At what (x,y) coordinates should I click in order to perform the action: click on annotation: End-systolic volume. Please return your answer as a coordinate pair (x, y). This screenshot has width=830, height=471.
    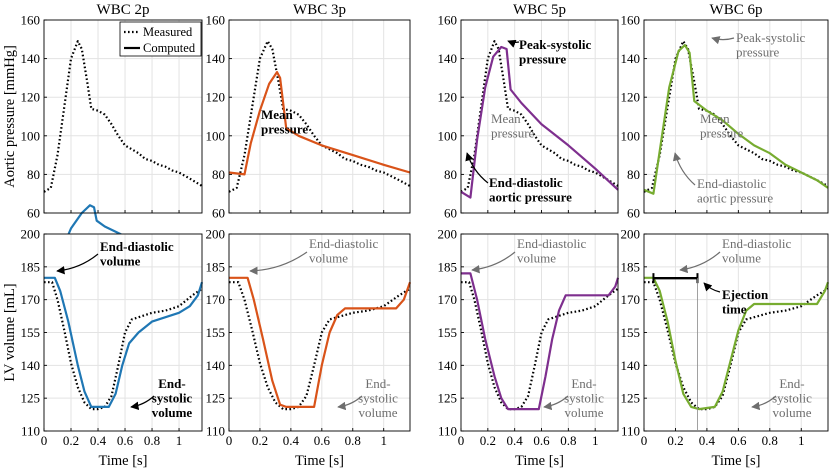
    Looking at the image, I should click on (161, 398).